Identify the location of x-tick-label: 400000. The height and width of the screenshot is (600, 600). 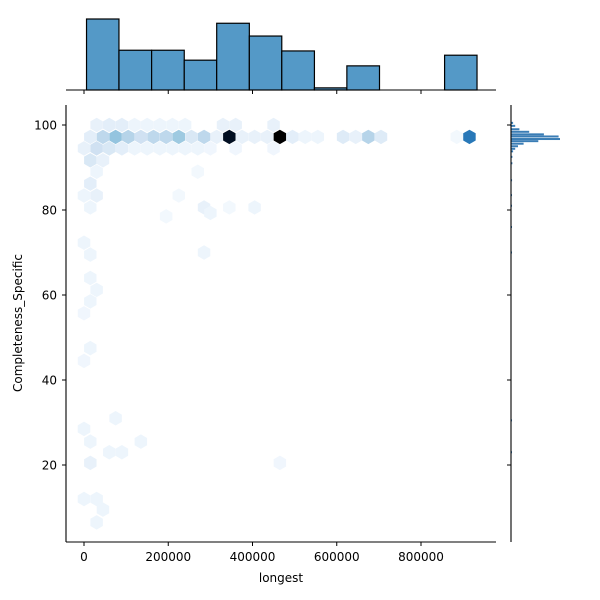
(253, 557).